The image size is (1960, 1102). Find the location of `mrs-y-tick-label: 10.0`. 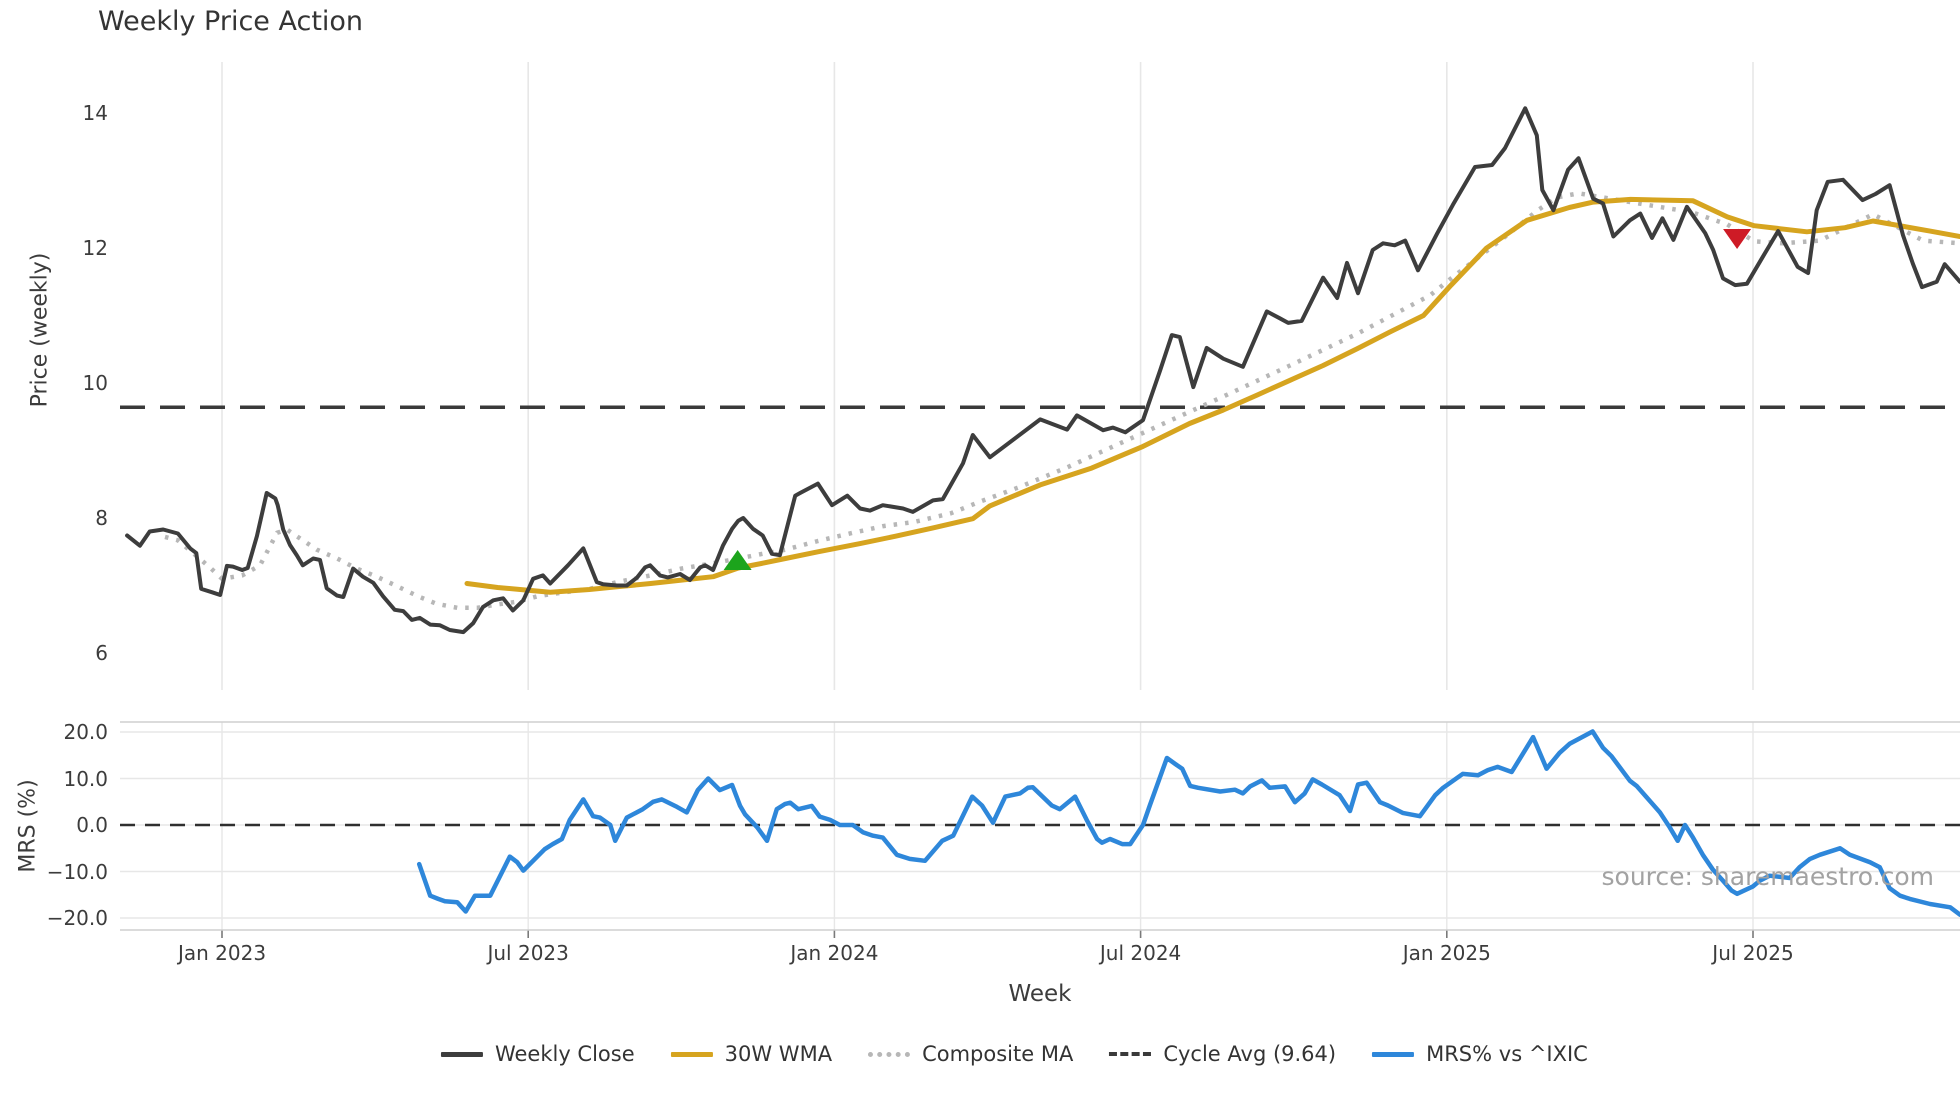

mrs-y-tick-label: 10.0 is located at coordinates (85, 778).